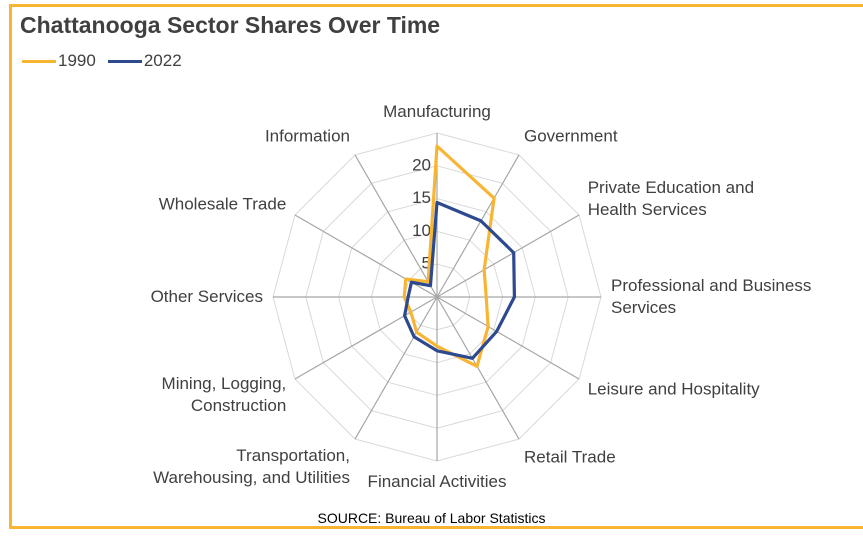 The width and height of the screenshot is (863, 537). What do you see at coordinates (162, 60) in the screenshot?
I see `legend-label: 2022` at bounding box center [162, 60].